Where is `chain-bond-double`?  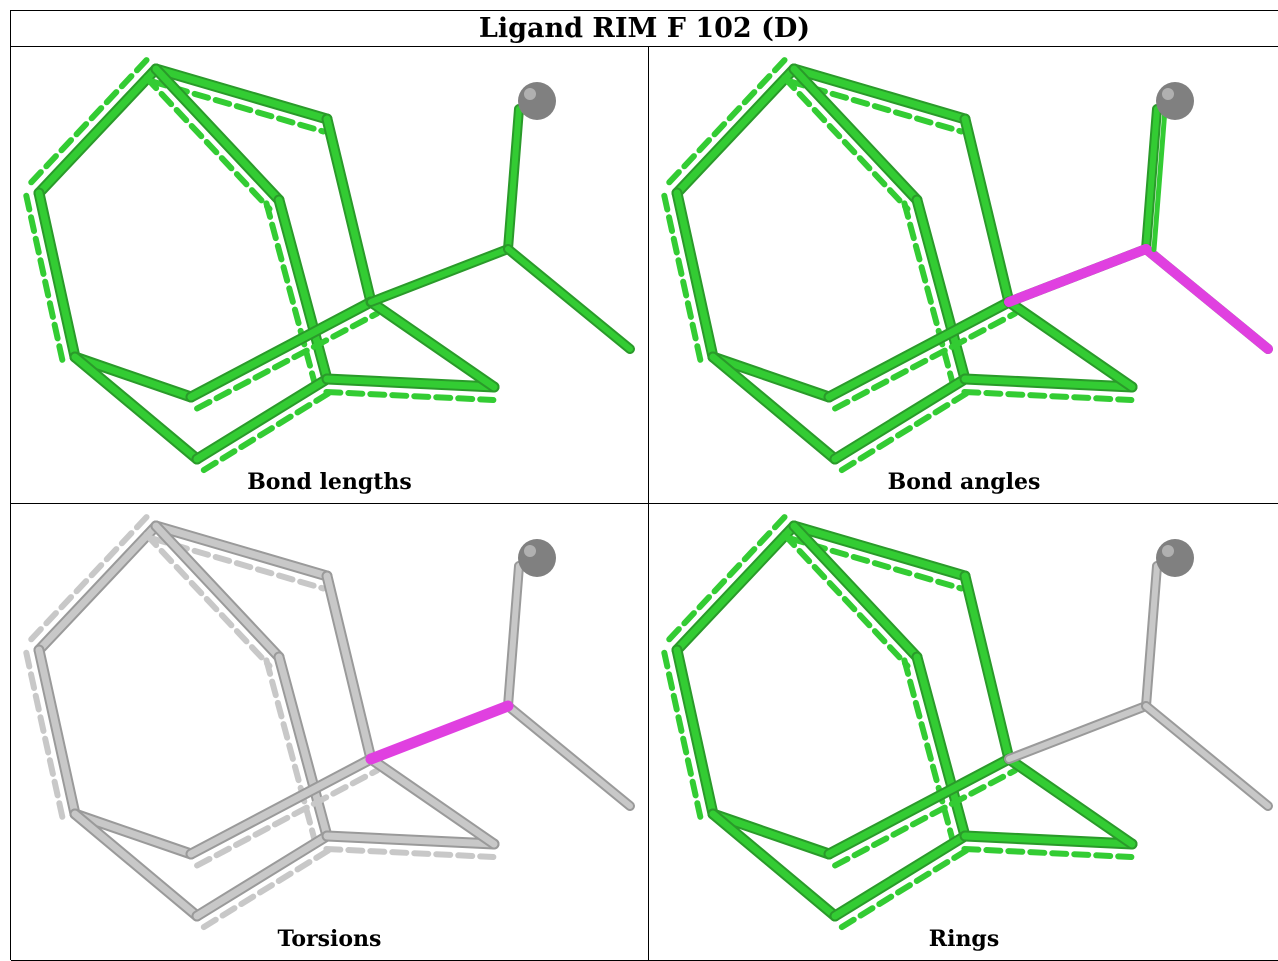 chain-bond-double is located at coordinates (1159, 180).